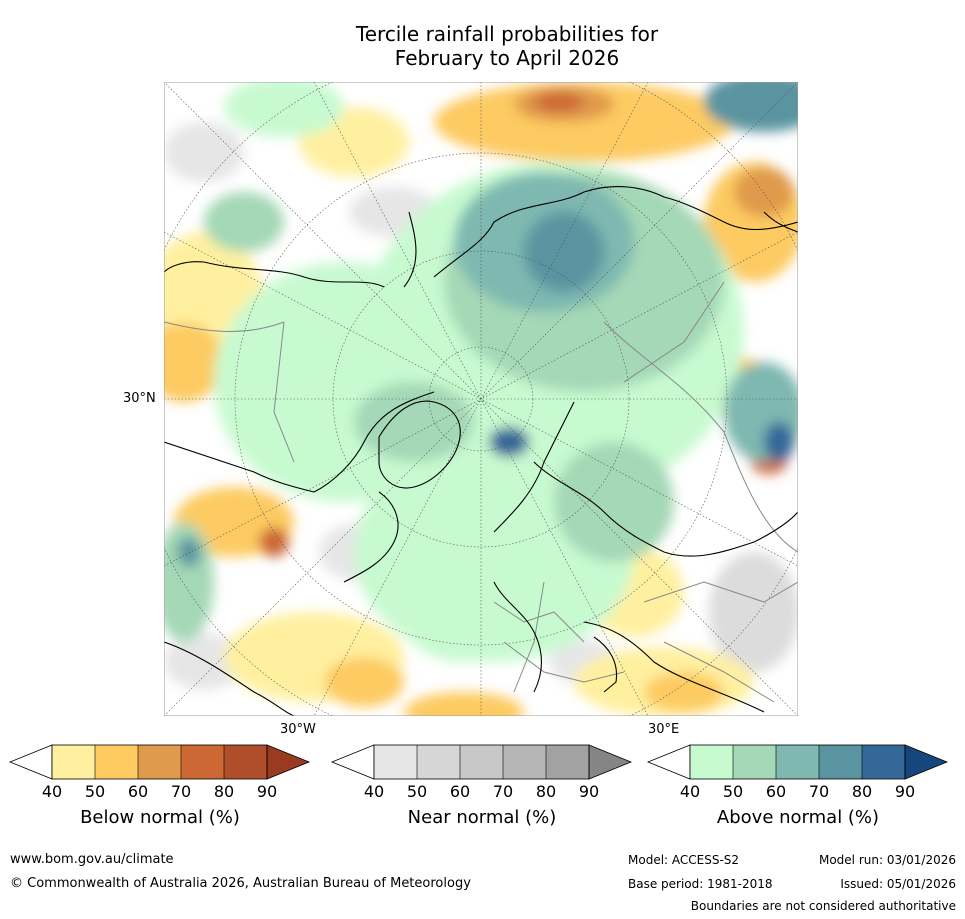 The image size is (965, 919). I want to click on coastline-north-asia, so click(274, 274).